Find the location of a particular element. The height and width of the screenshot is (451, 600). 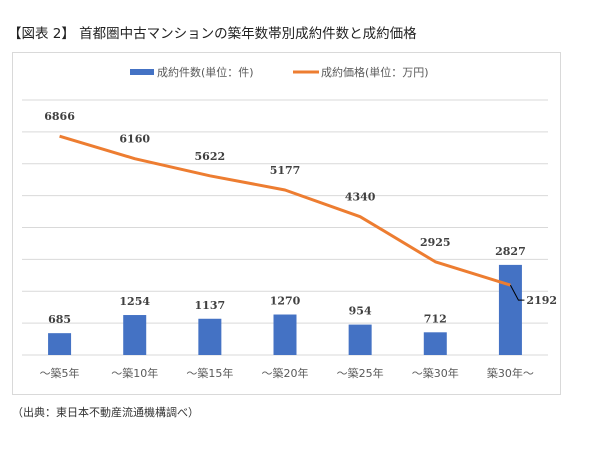

line-data-label: 5177 is located at coordinates (285, 170).